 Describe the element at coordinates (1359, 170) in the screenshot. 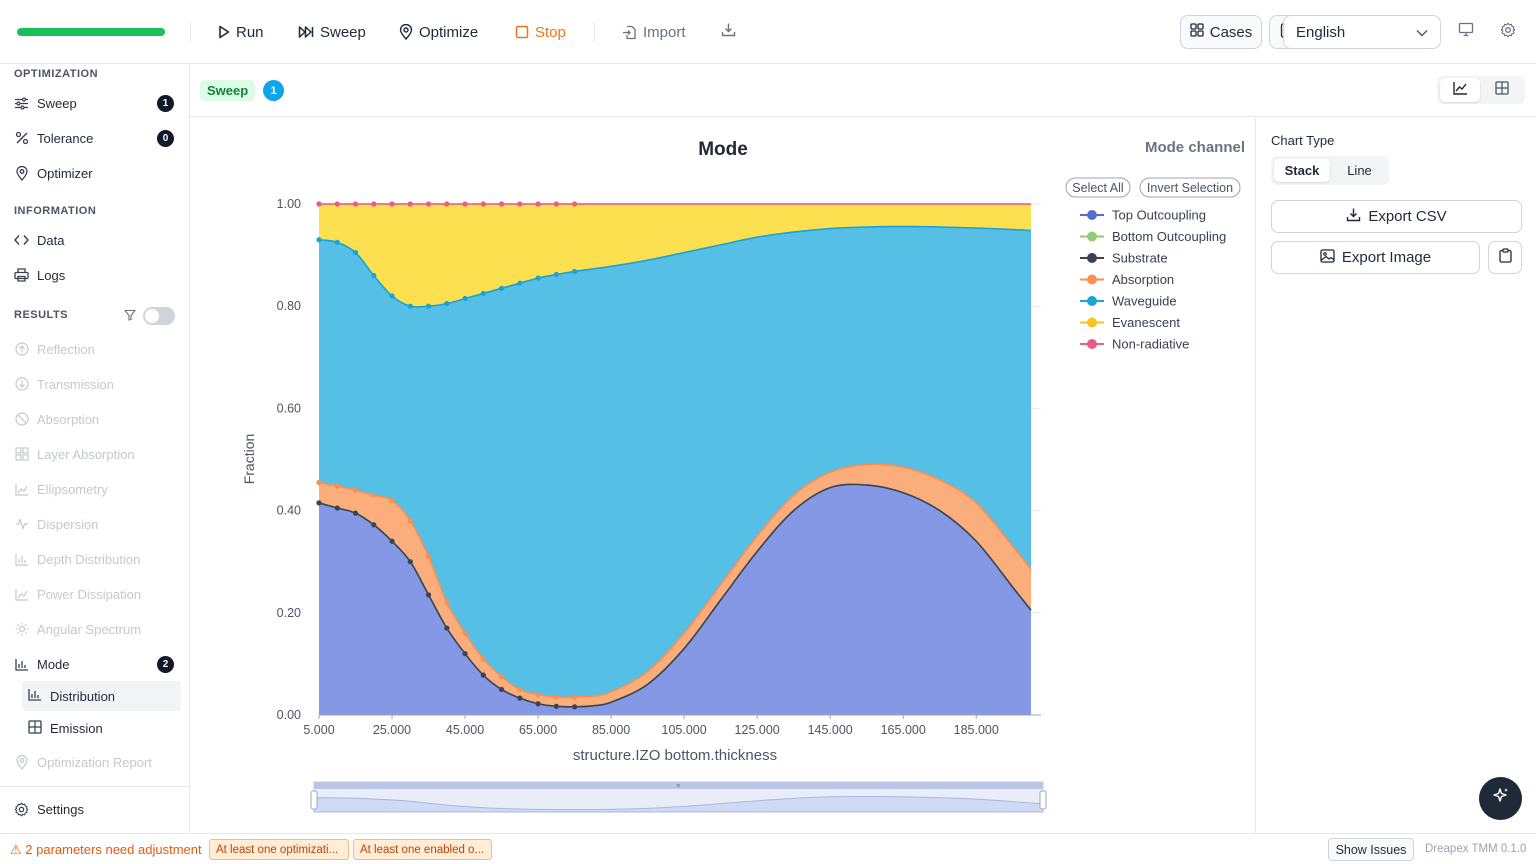

I see `chart-type-line: Line` at that location.